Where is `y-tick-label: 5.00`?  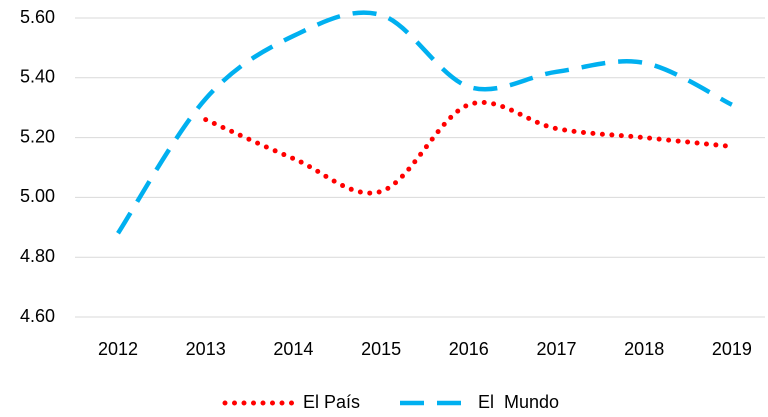
y-tick-label: 5.00 is located at coordinates (37, 196).